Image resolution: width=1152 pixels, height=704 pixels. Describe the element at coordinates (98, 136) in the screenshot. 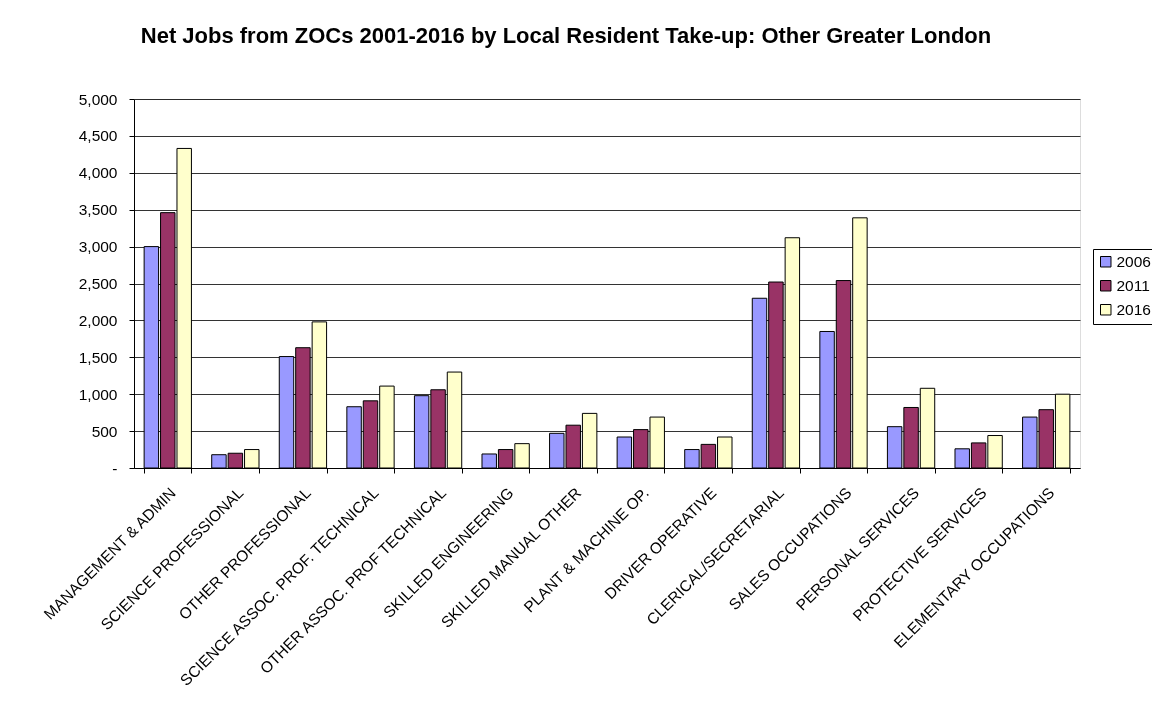

I see `y-tick-label: 4,500` at that location.